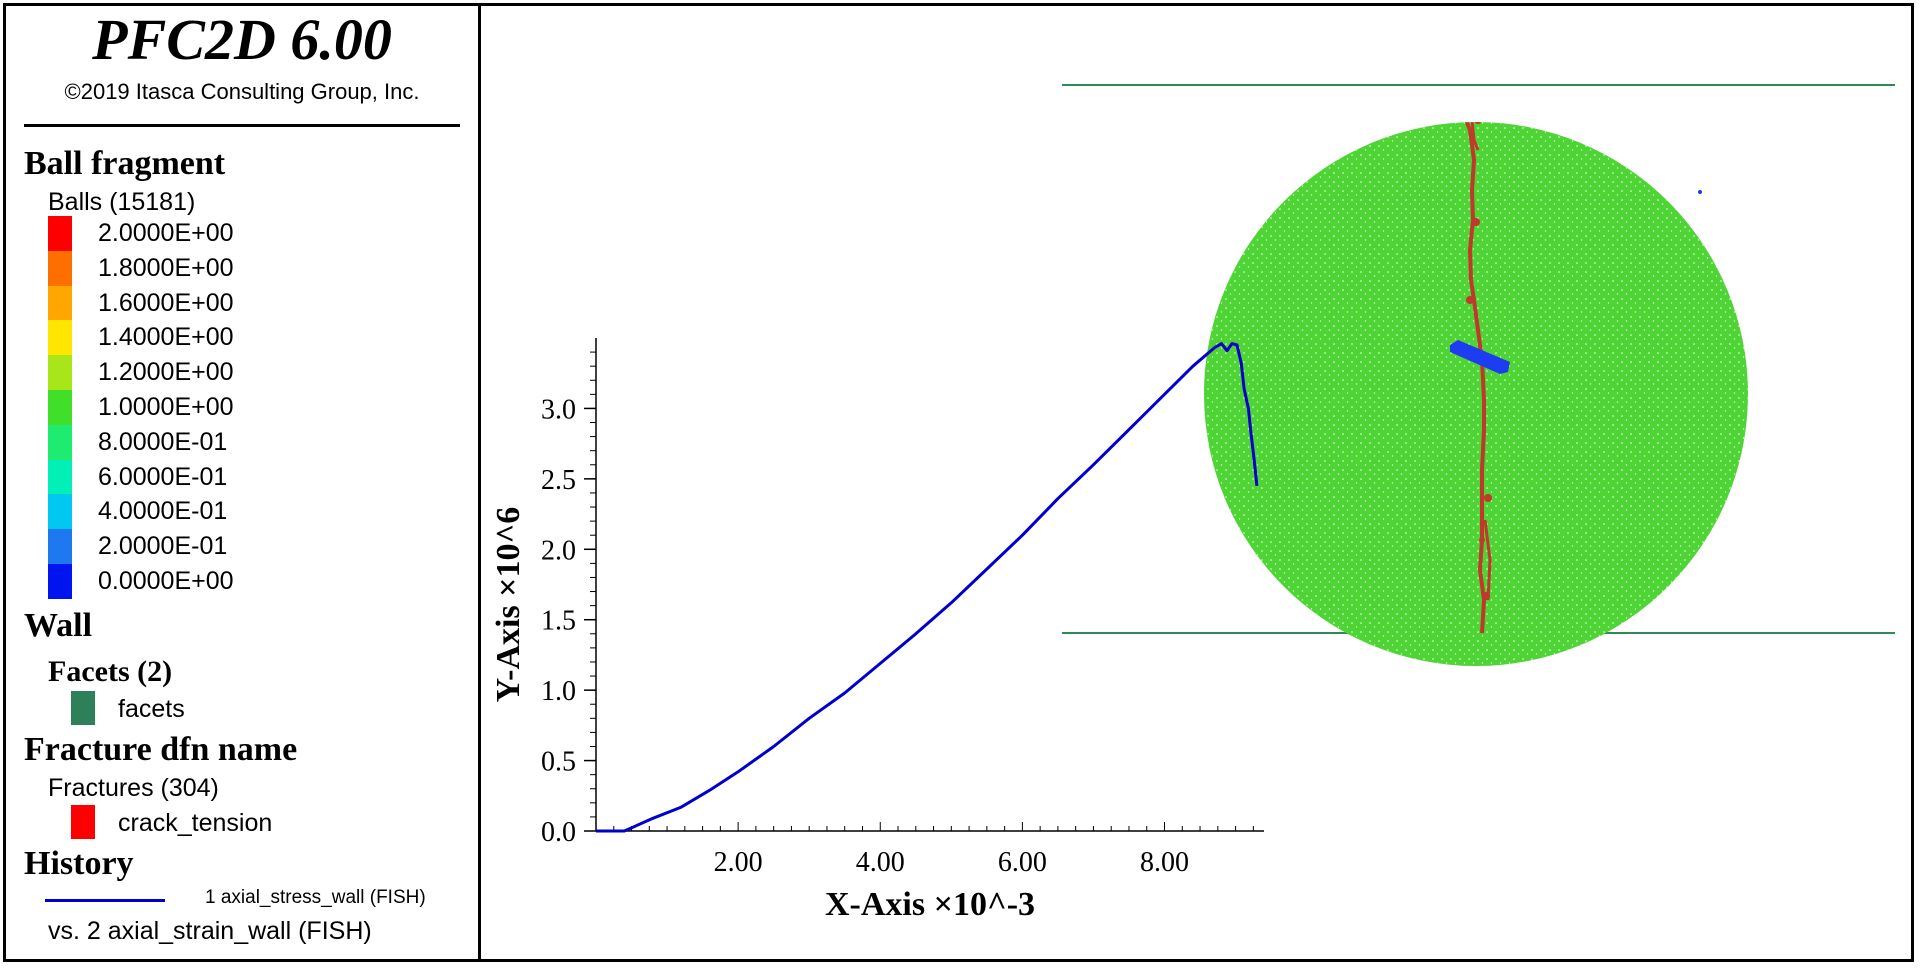 This screenshot has height=968, width=1920. What do you see at coordinates (166, 372) in the screenshot?
I see `ramp-label-4: 1.2000E+00` at bounding box center [166, 372].